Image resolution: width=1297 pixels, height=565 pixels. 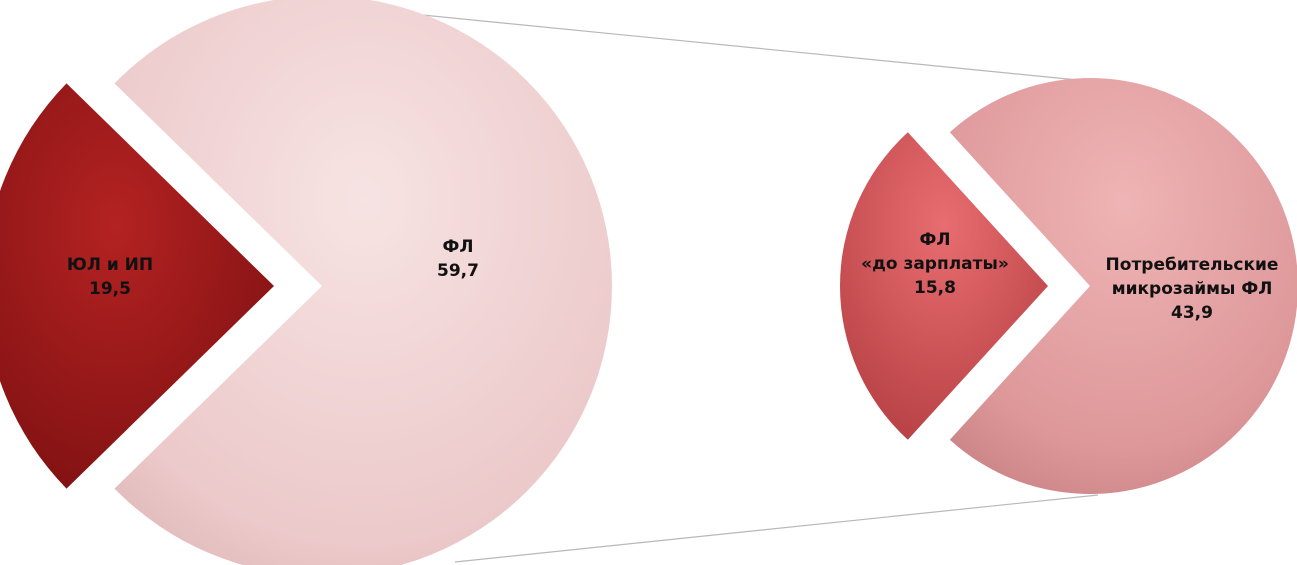 I want to click on data-label-value: 15,8, so click(x=935, y=288).